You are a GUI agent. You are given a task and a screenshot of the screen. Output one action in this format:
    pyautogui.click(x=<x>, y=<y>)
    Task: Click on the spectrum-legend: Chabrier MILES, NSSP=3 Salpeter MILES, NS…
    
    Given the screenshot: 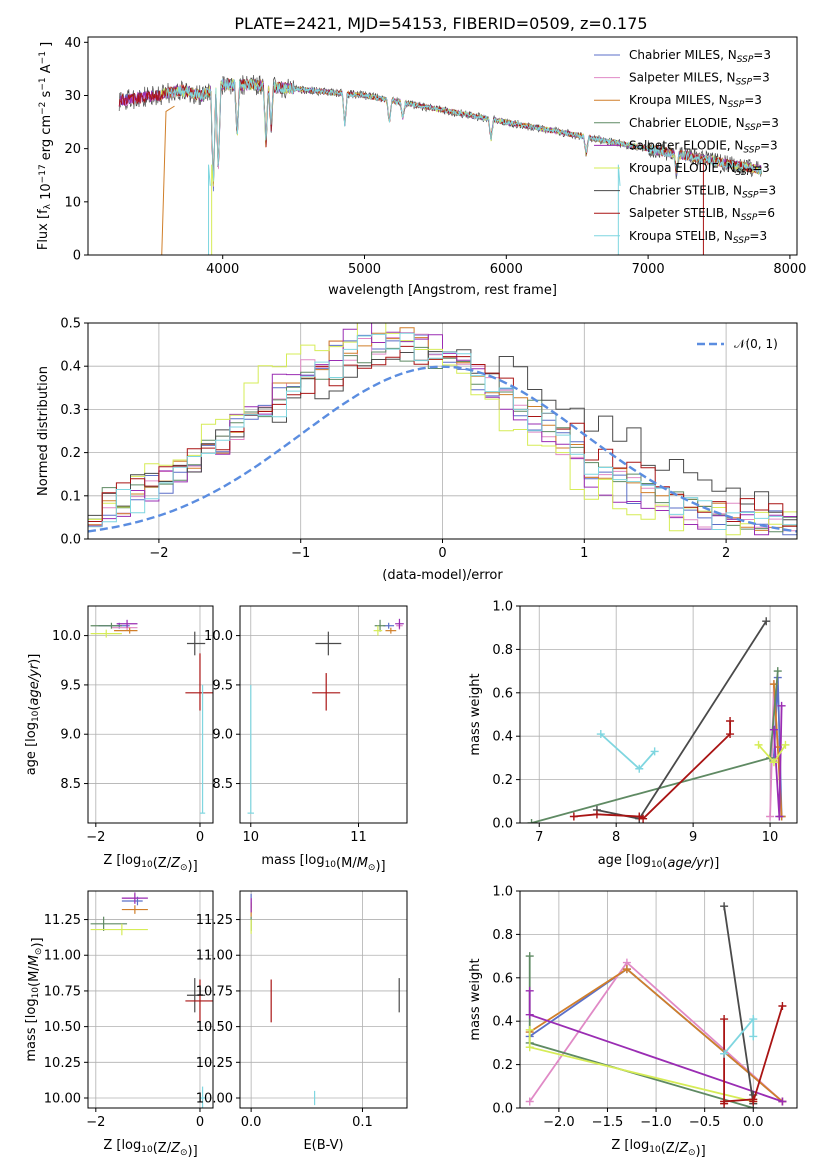 What is the action you would take?
    pyautogui.click(x=686, y=147)
    